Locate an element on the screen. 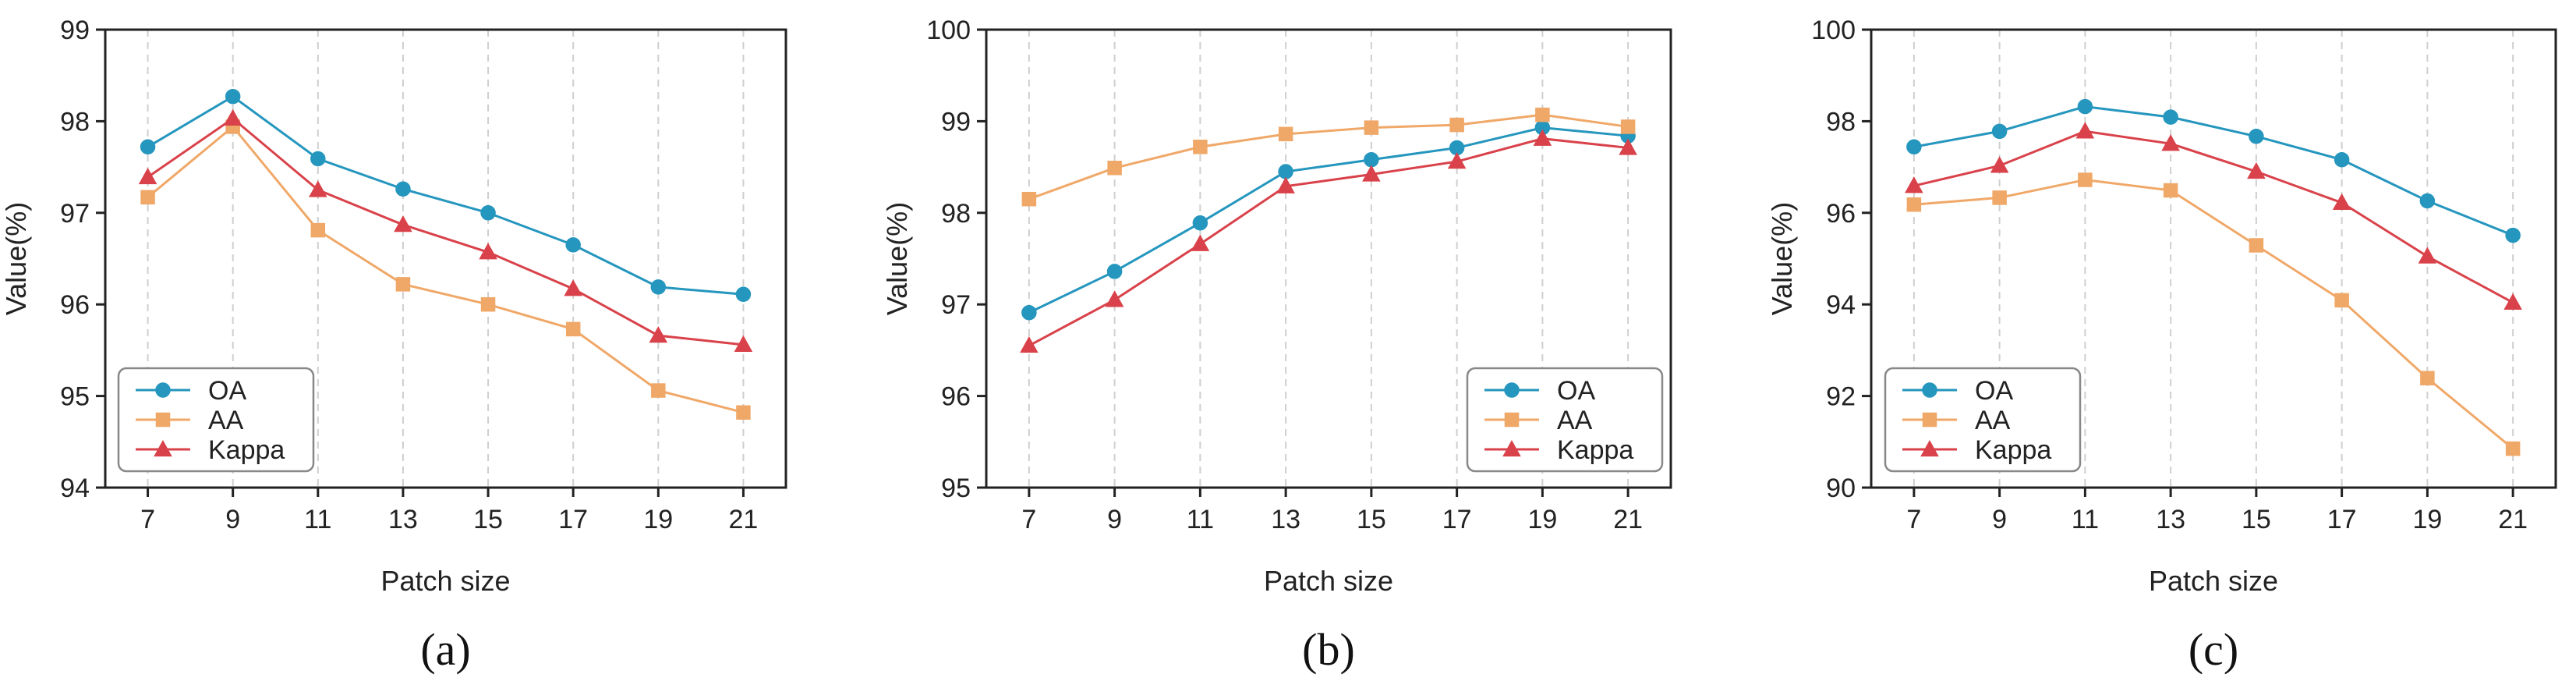  y-tick-label: 100 is located at coordinates (949, 30).